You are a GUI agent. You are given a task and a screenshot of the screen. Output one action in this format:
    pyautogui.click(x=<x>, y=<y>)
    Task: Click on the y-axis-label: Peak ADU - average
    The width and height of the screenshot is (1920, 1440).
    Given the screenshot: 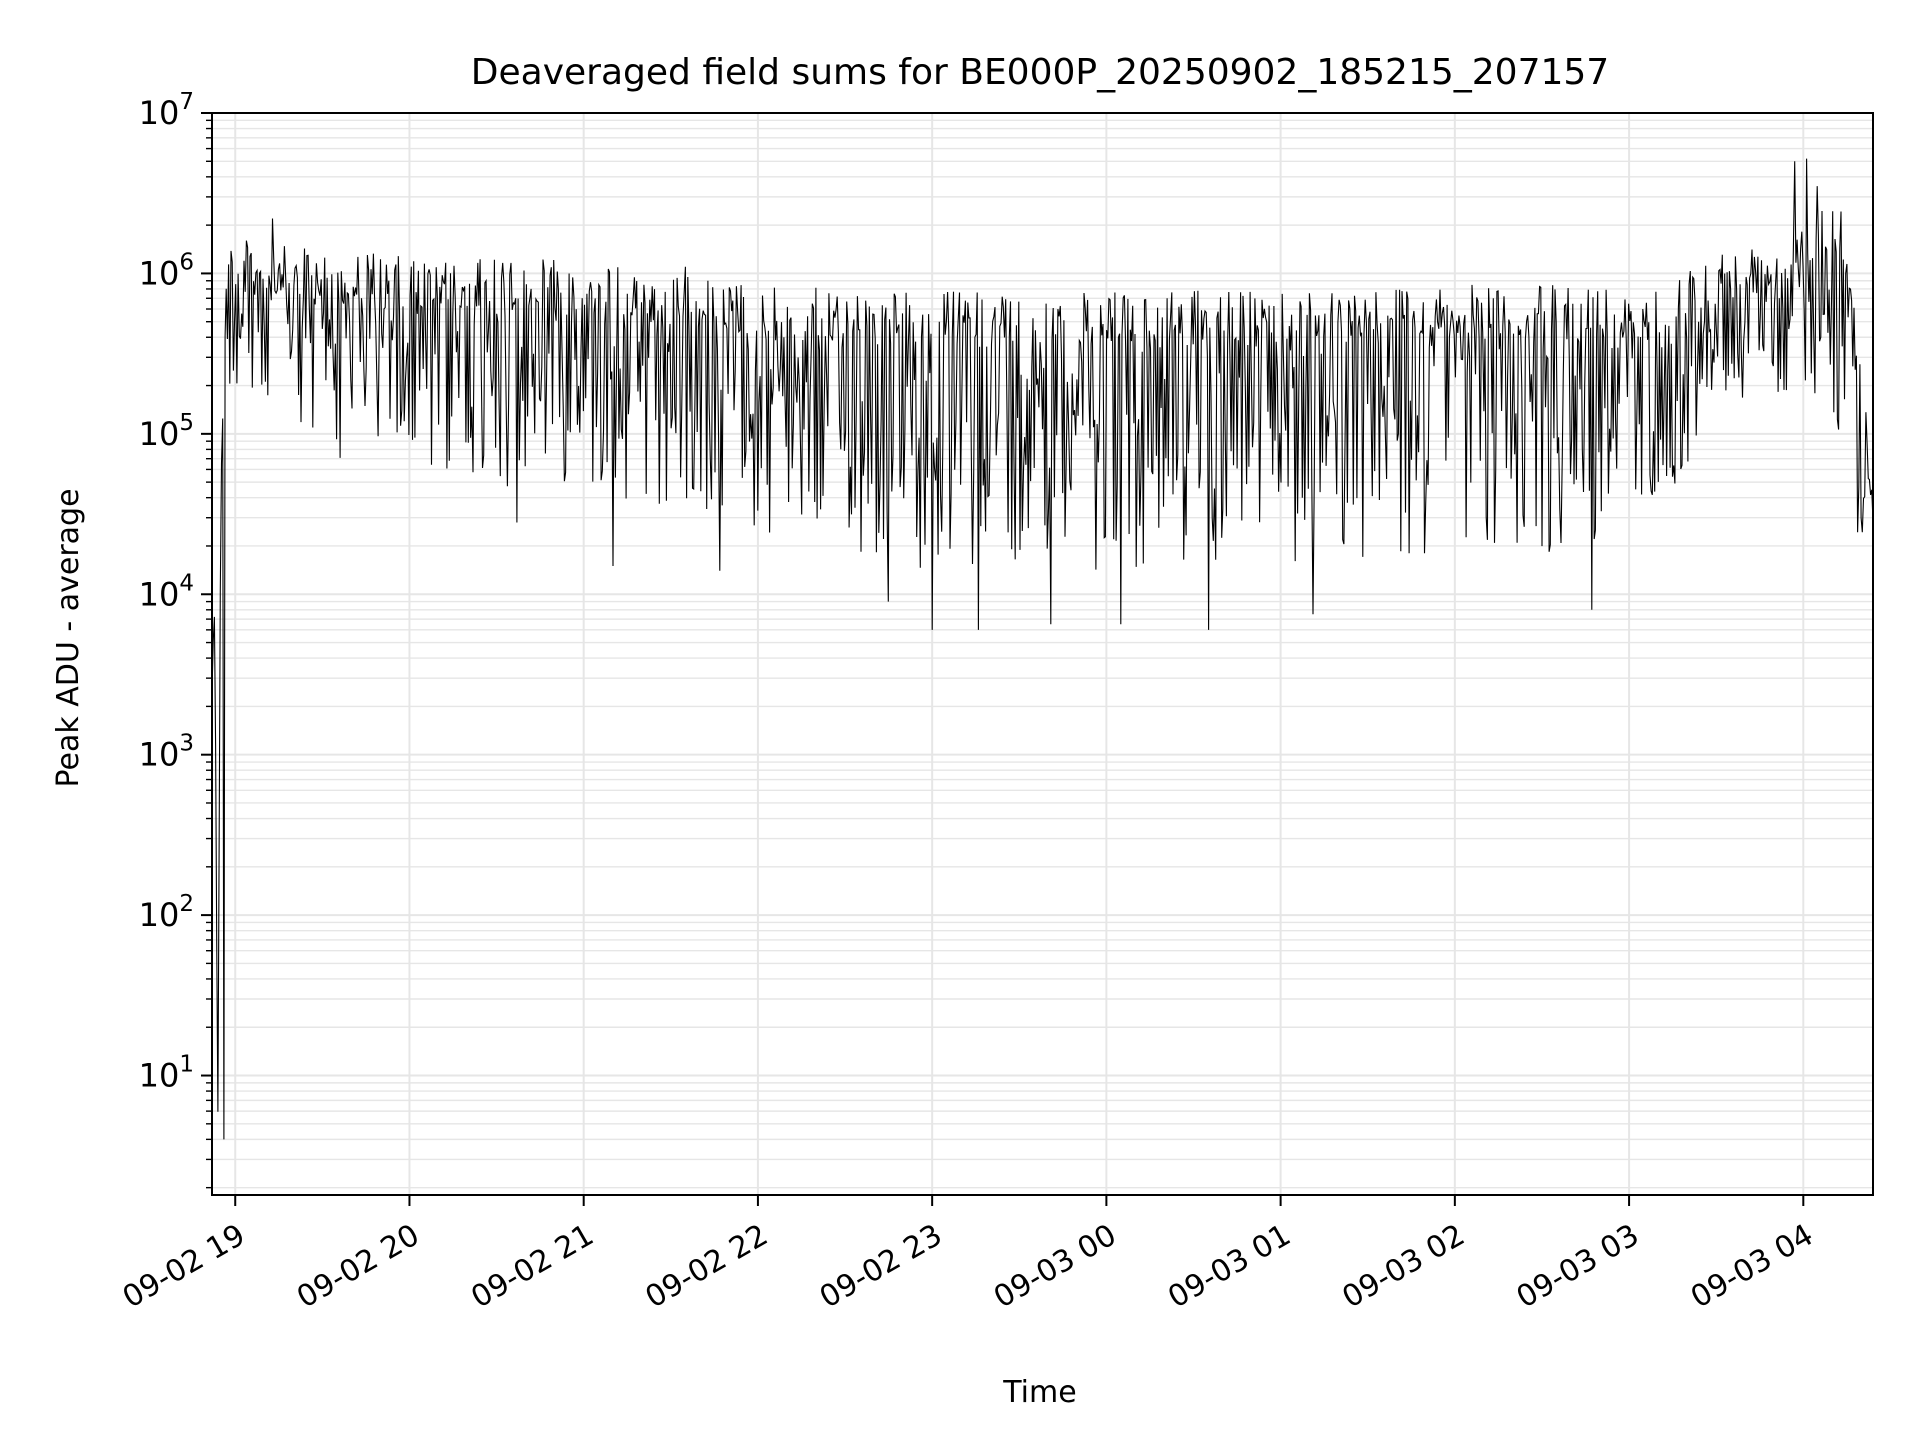 What is the action you would take?
    pyautogui.click(x=68, y=637)
    